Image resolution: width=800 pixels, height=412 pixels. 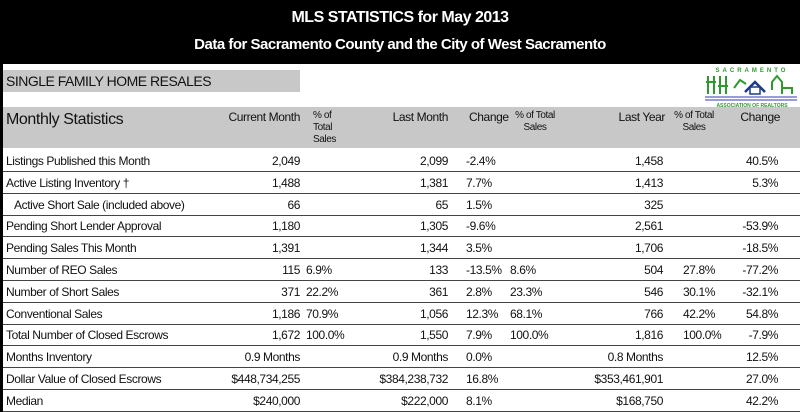 What do you see at coordinates (699, 270) in the screenshot?
I see `year-pct-value: 27.8%` at bounding box center [699, 270].